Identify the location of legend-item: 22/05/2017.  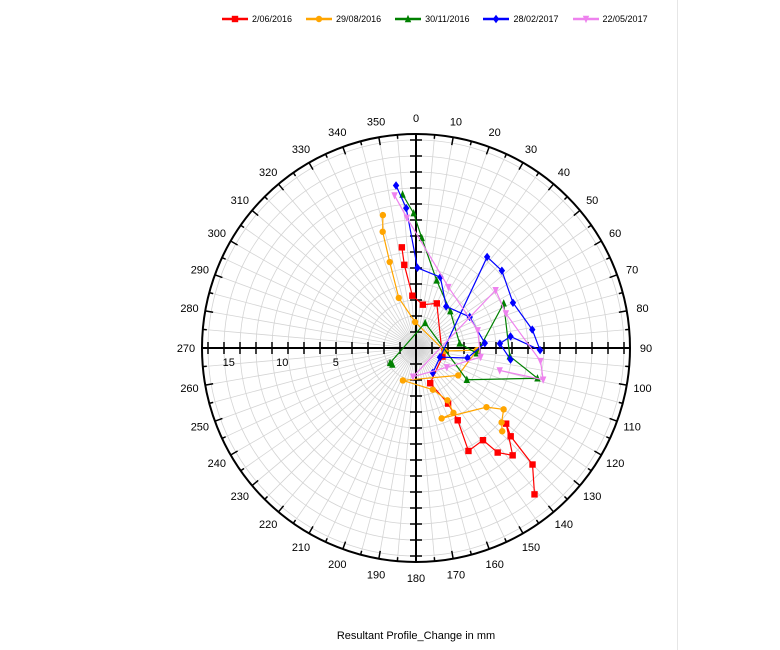
(610, 19).